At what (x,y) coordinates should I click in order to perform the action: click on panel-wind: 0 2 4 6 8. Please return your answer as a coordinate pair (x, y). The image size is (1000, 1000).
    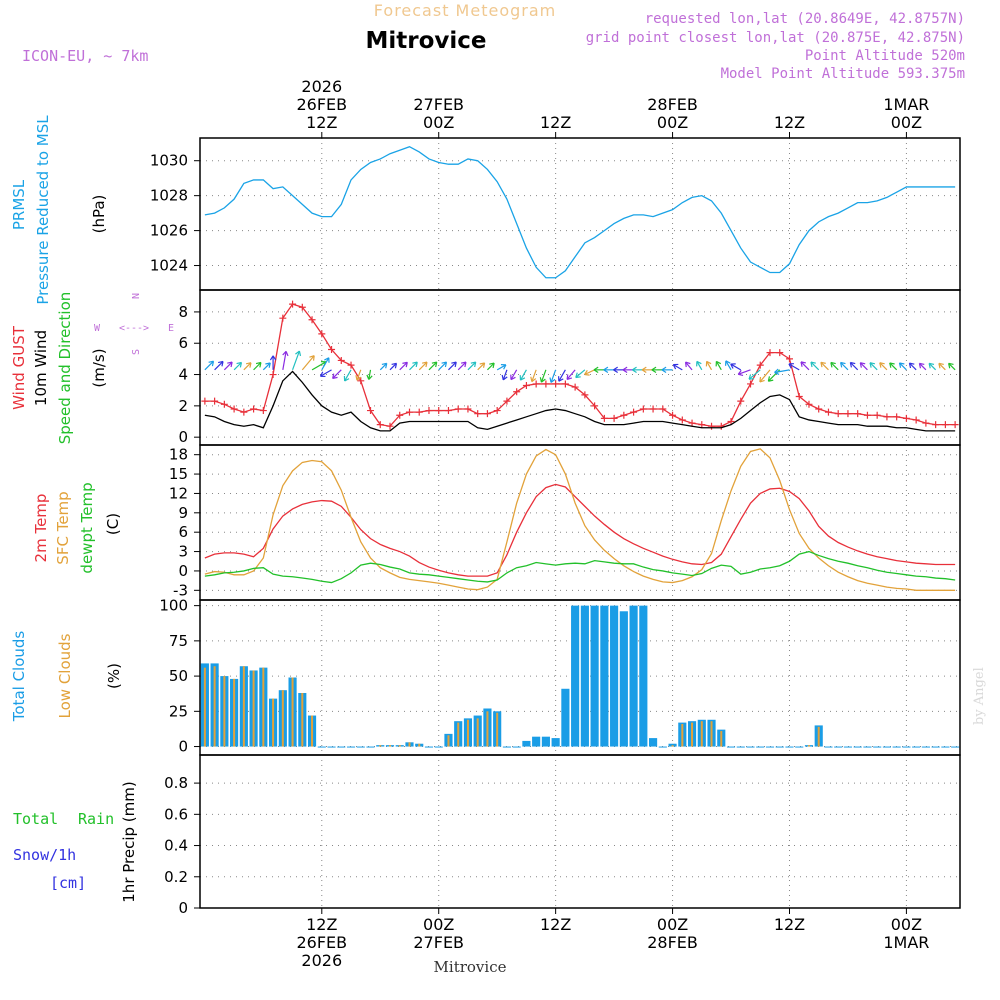
    Looking at the image, I should click on (569, 367).